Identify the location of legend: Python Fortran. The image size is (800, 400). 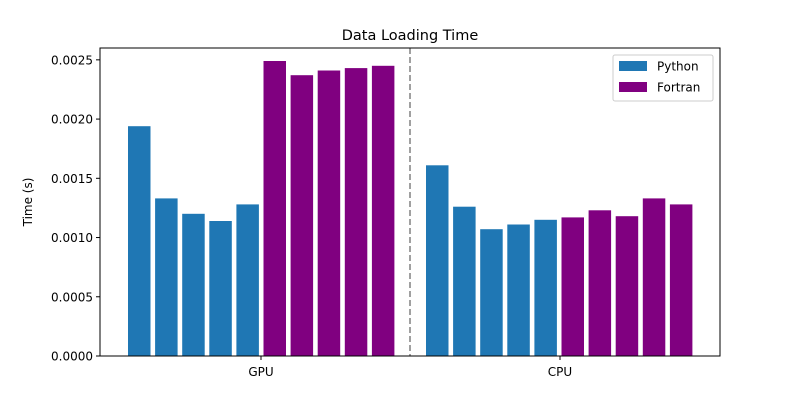
(663, 78).